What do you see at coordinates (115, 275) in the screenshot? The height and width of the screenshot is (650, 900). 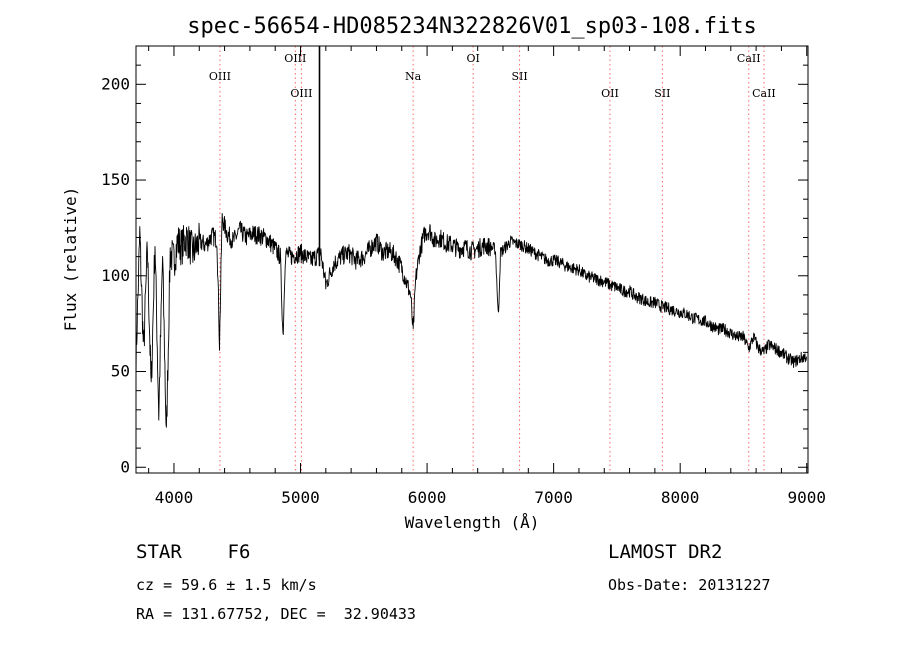 I see `y-tick-label: 100` at bounding box center [115, 275].